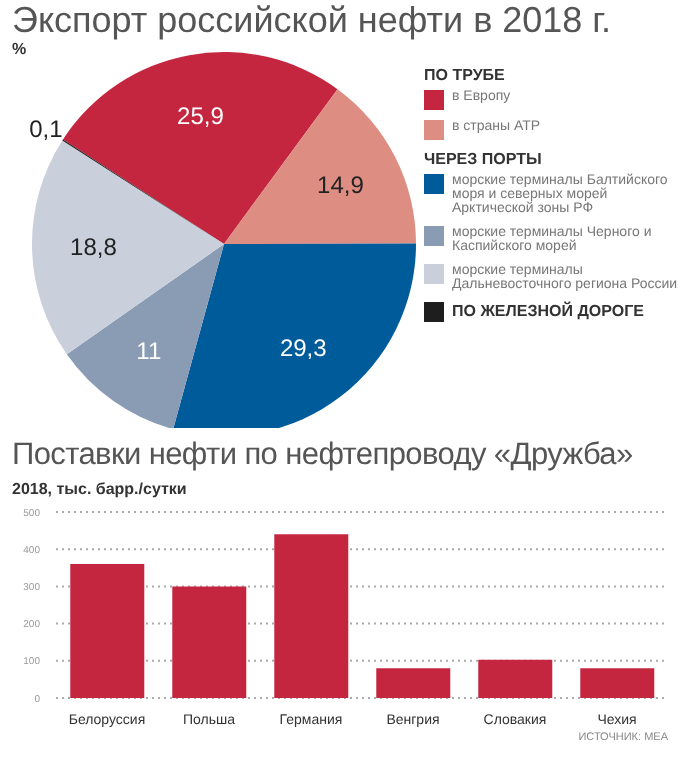  What do you see at coordinates (149, 350) in the screenshot?
I see `data-label: 11` at bounding box center [149, 350].